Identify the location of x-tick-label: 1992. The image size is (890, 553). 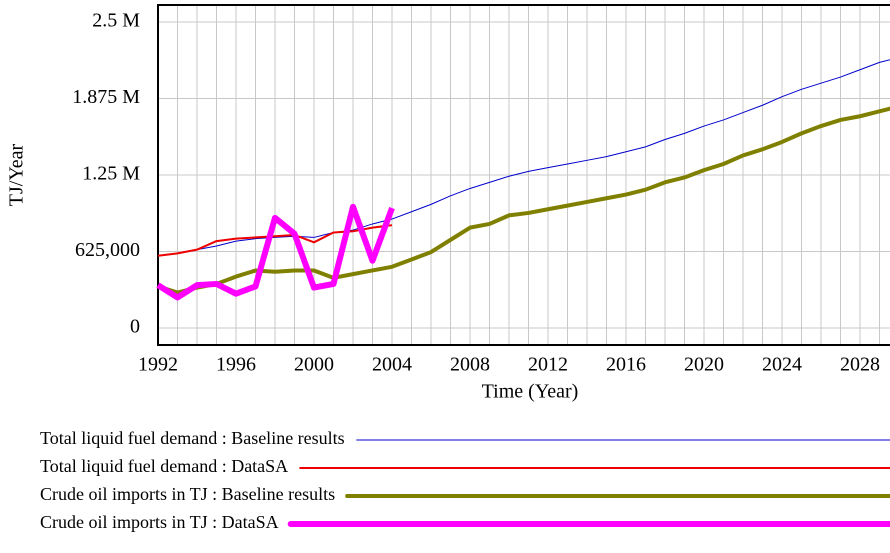
(158, 365).